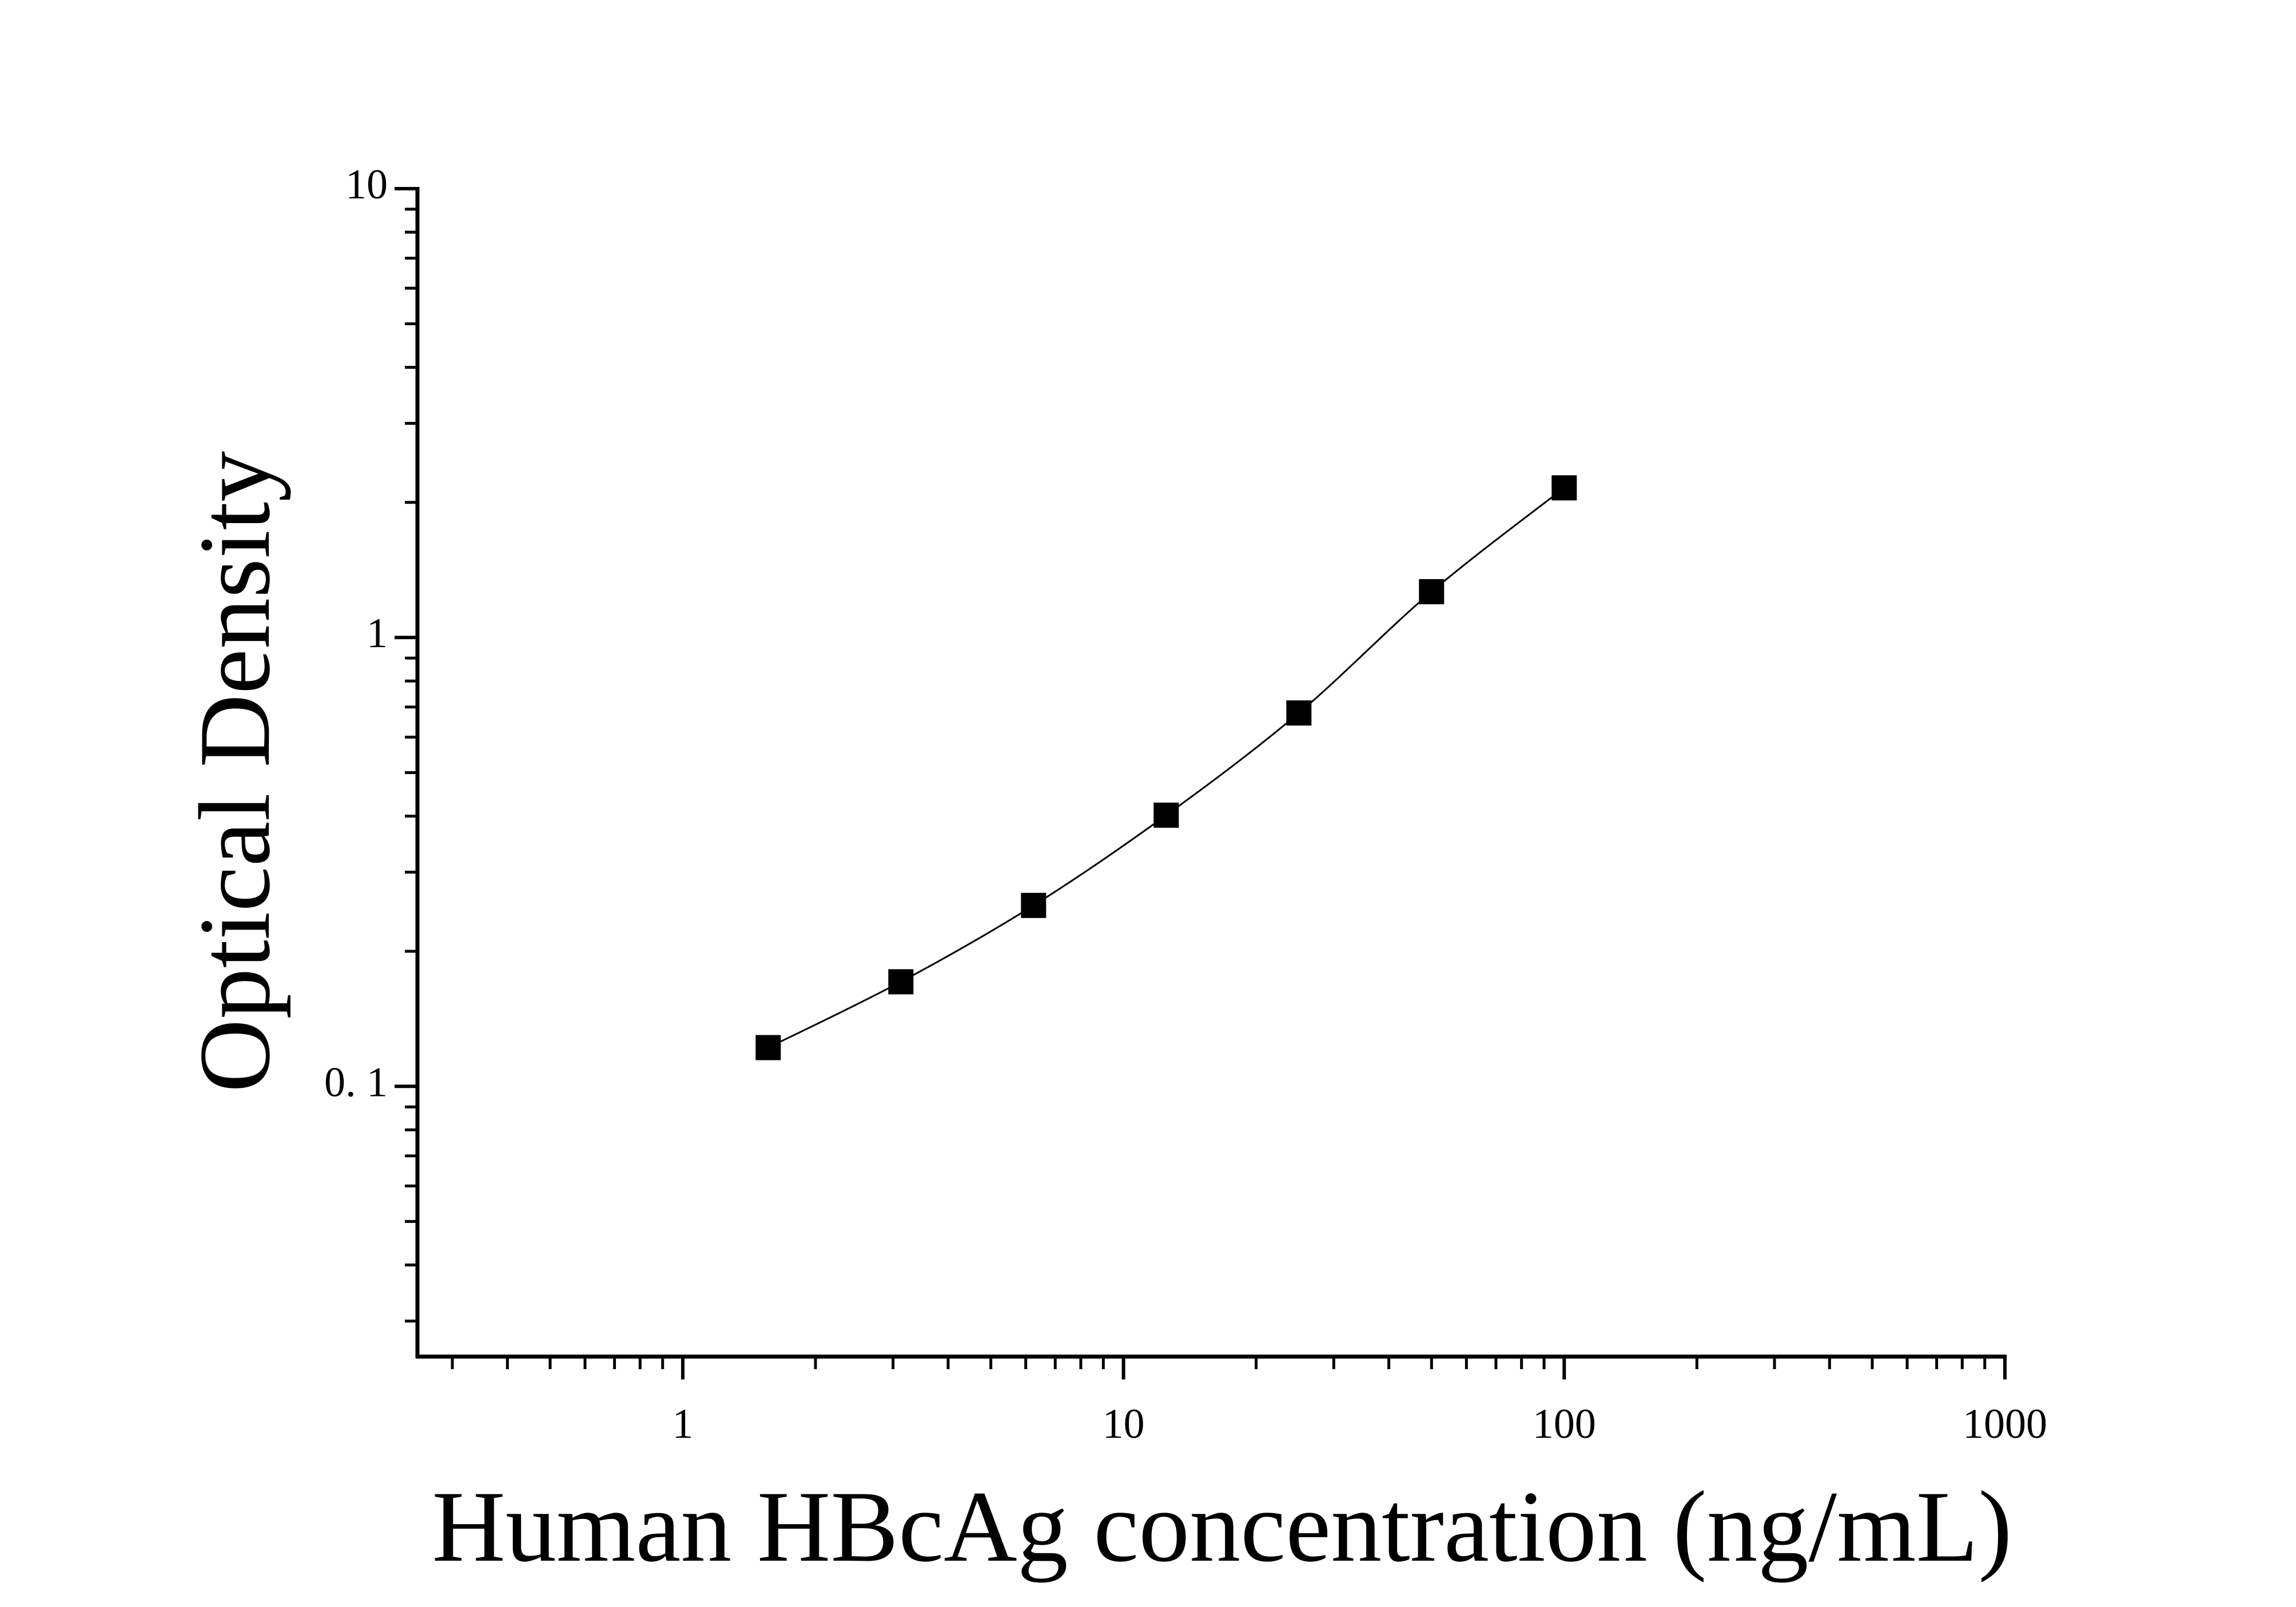 This screenshot has width=2296, height=1607. I want to click on y-tick-label: 0. 1, so click(356, 1082).